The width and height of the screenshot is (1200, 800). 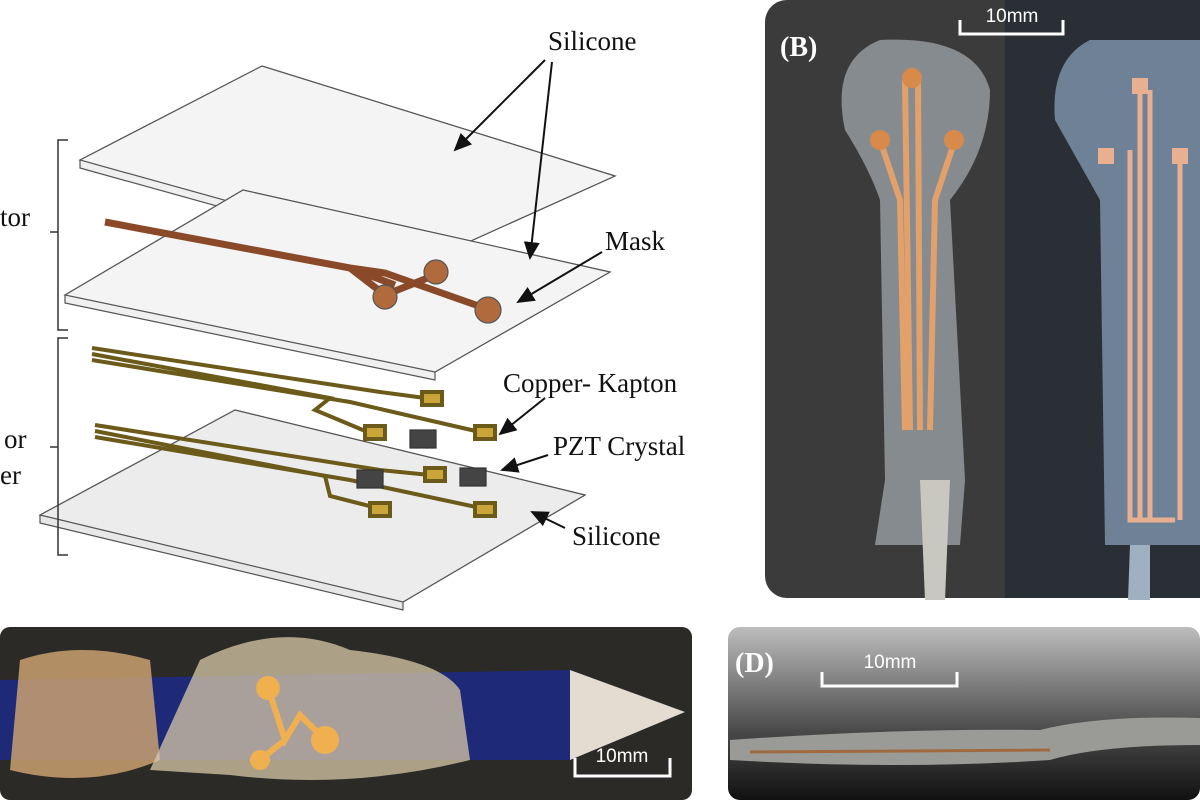 I want to click on side-label: er, so click(x=10, y=475).